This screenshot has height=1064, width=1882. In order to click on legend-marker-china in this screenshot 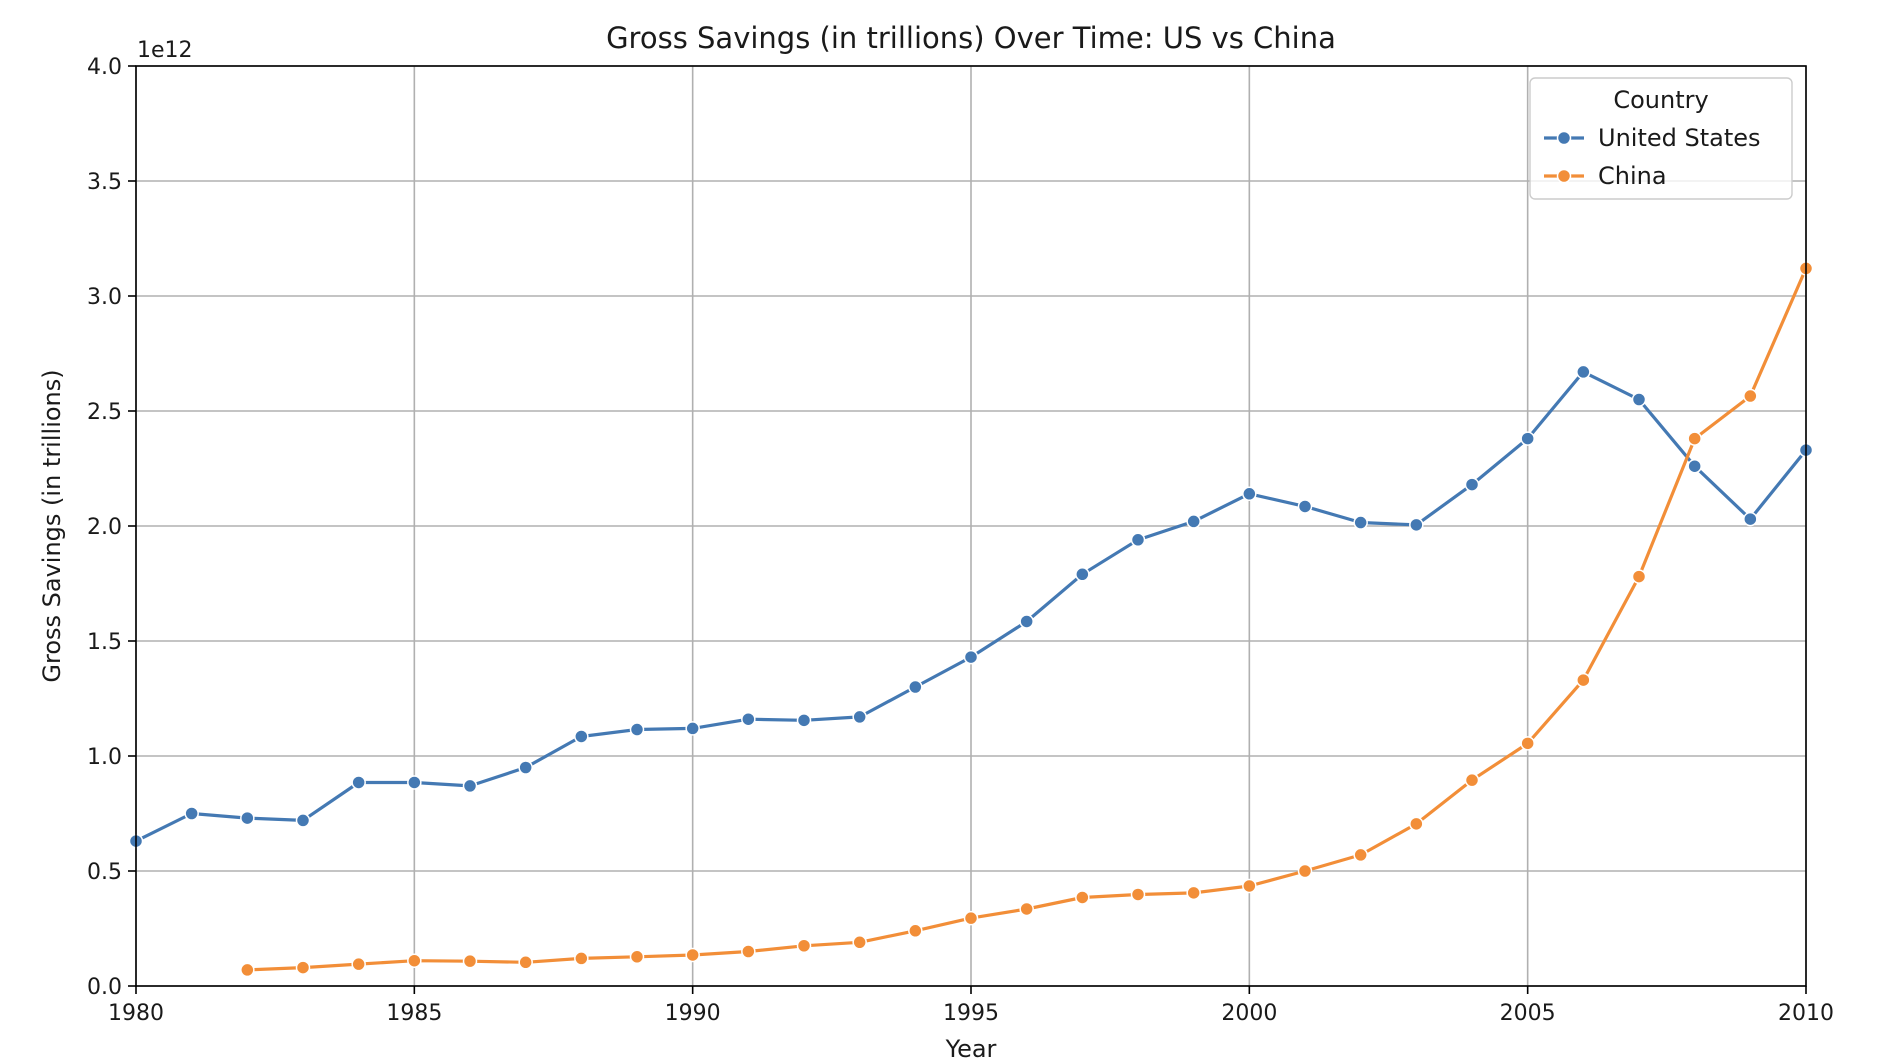, I will do `click(1564, 176)`.